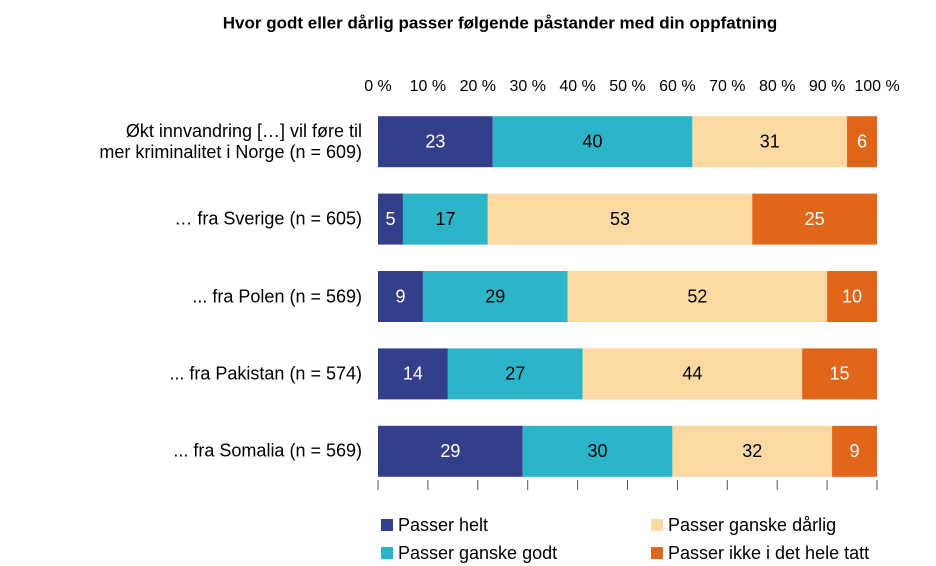  I want to click on data-label: 32, so click(752, 451).